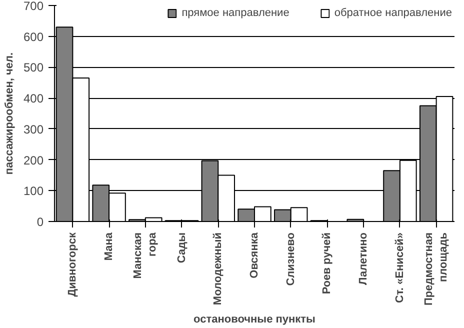 Image resolution: width=464 pixels, height=328 pixels. I want to click on y-tick-label: 0, so click(40, 222).